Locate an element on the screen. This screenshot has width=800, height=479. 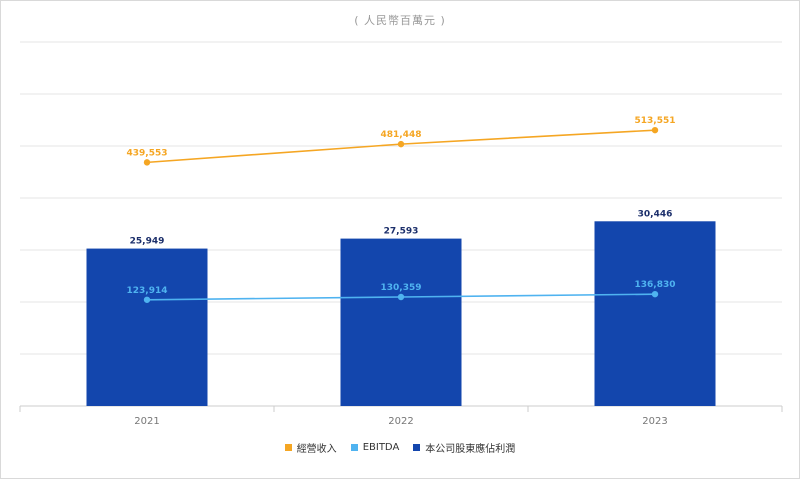
legend-label-revenue: 經營收入 is located at coordinates (316, 449).